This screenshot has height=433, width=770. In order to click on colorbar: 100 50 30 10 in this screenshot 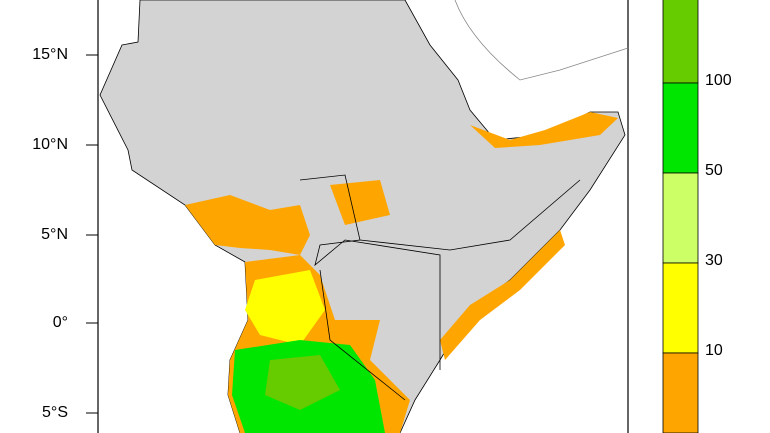, I will do `click(697, 216)`.